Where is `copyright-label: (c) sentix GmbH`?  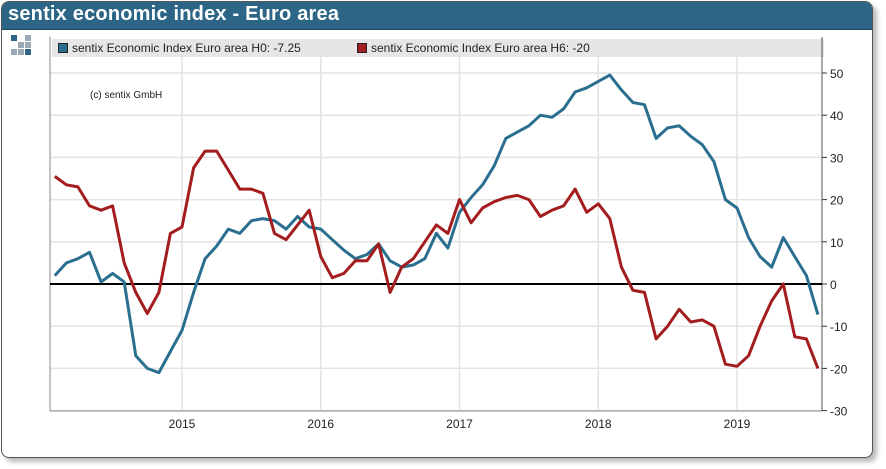
copyright-label: (c) sentix GmbH is located at coordinates (126, 95).